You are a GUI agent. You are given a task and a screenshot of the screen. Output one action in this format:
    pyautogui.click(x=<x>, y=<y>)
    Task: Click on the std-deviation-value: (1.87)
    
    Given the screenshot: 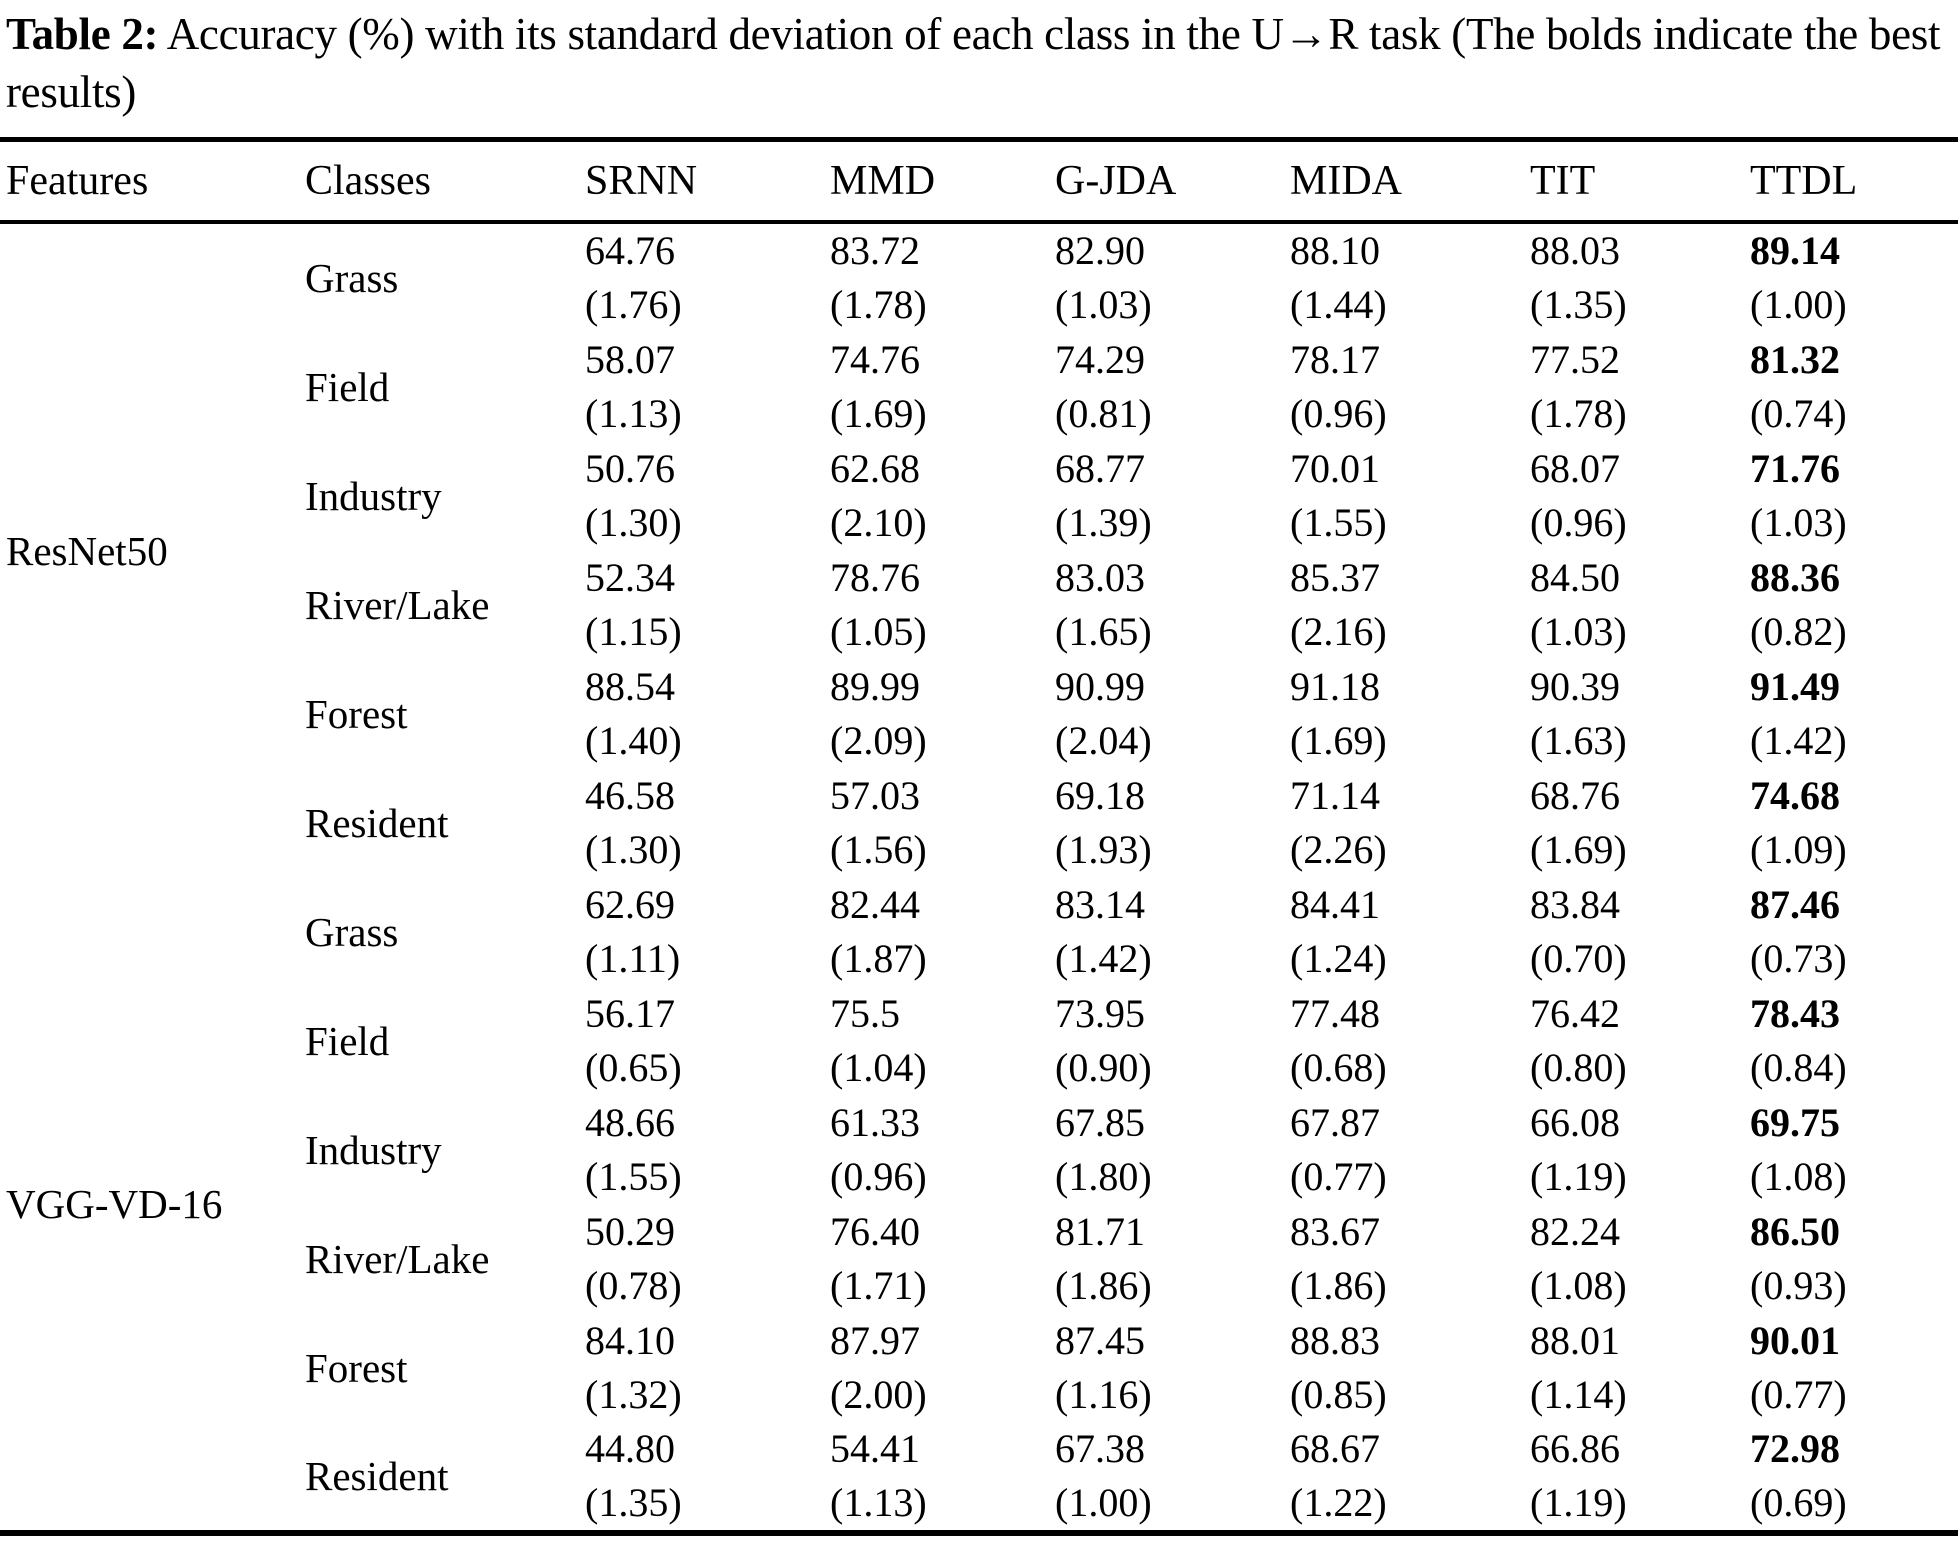 What is the action you would take?
    pyautogui.click(x=878, y=958)
    